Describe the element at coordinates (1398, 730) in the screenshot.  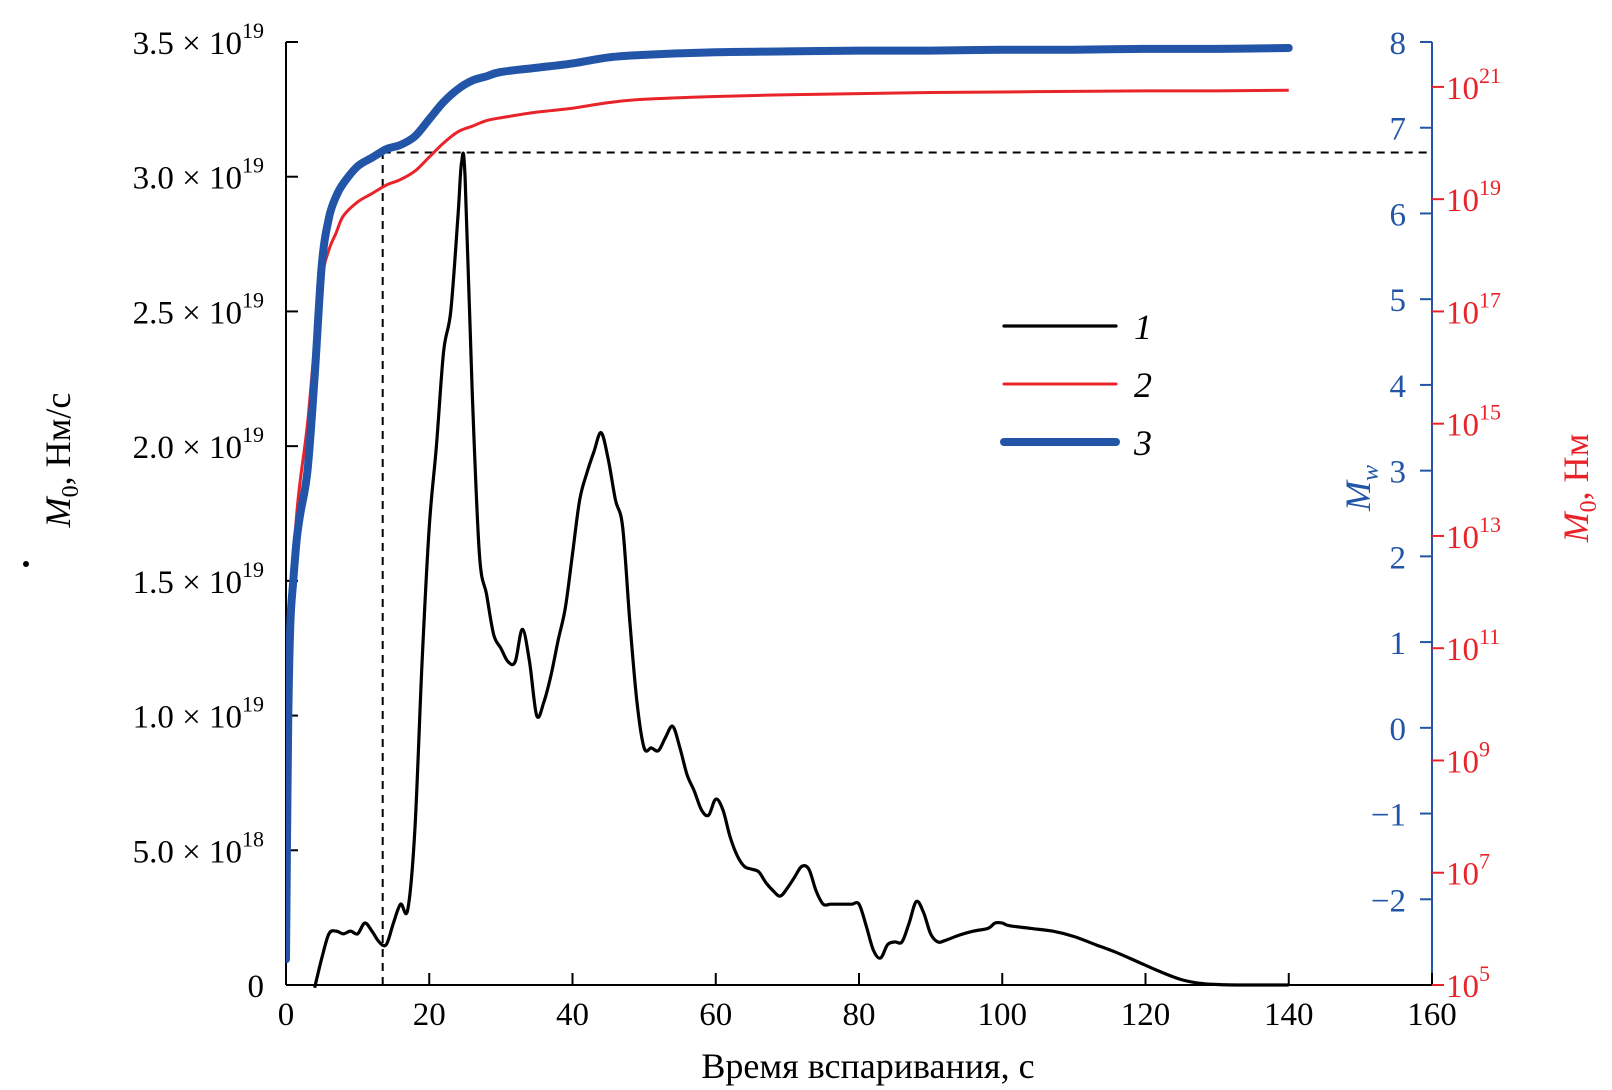
I see `y-blue-tick-label: 0` at that location.